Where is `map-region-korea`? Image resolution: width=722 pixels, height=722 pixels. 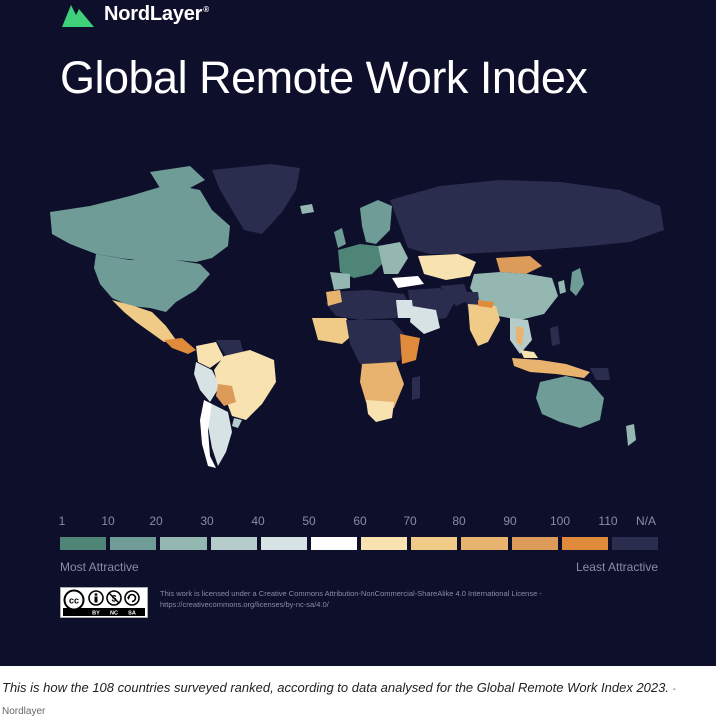
map-region-korea is located at coordinates (562, 287).